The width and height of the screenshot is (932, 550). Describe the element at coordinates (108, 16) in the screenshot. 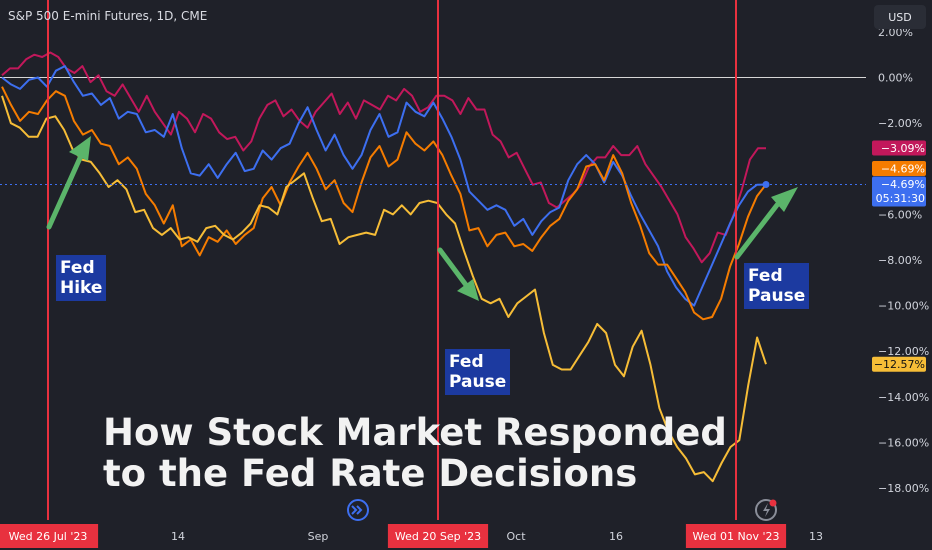

I see `symbol-header: S&P 500 E-mini Futures, 1D, CME` at that location.